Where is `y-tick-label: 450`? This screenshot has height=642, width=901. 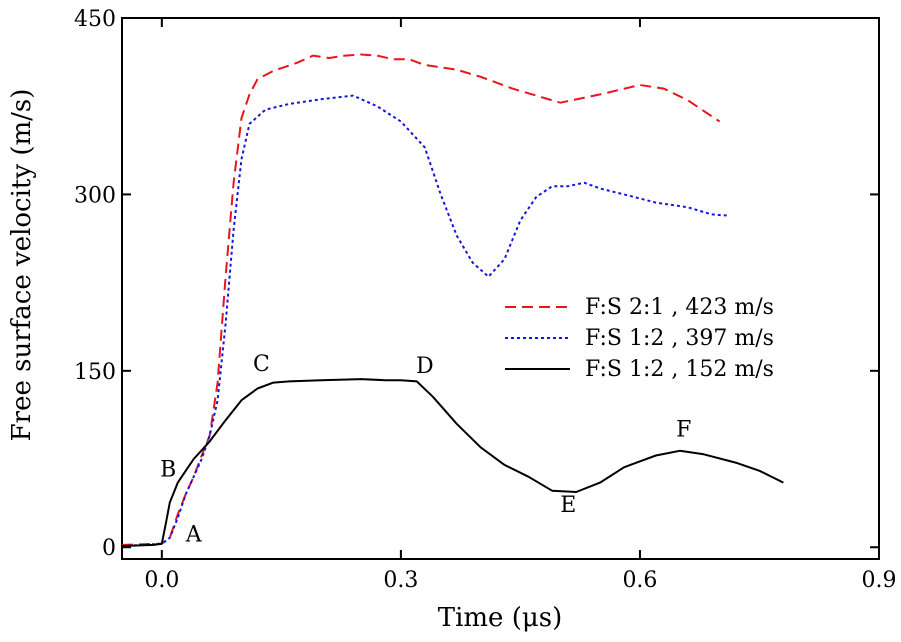 y-tick-label: 450 is located at coordinates (95, 19).